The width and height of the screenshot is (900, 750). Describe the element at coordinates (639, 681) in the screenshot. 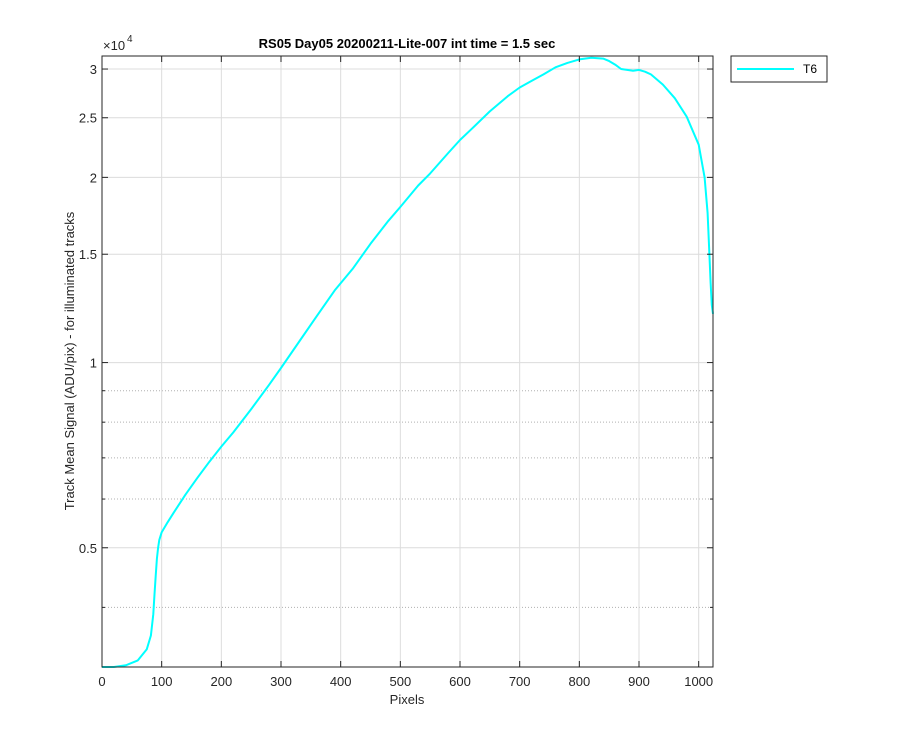

I see `x-tick-label: 900` at that location.